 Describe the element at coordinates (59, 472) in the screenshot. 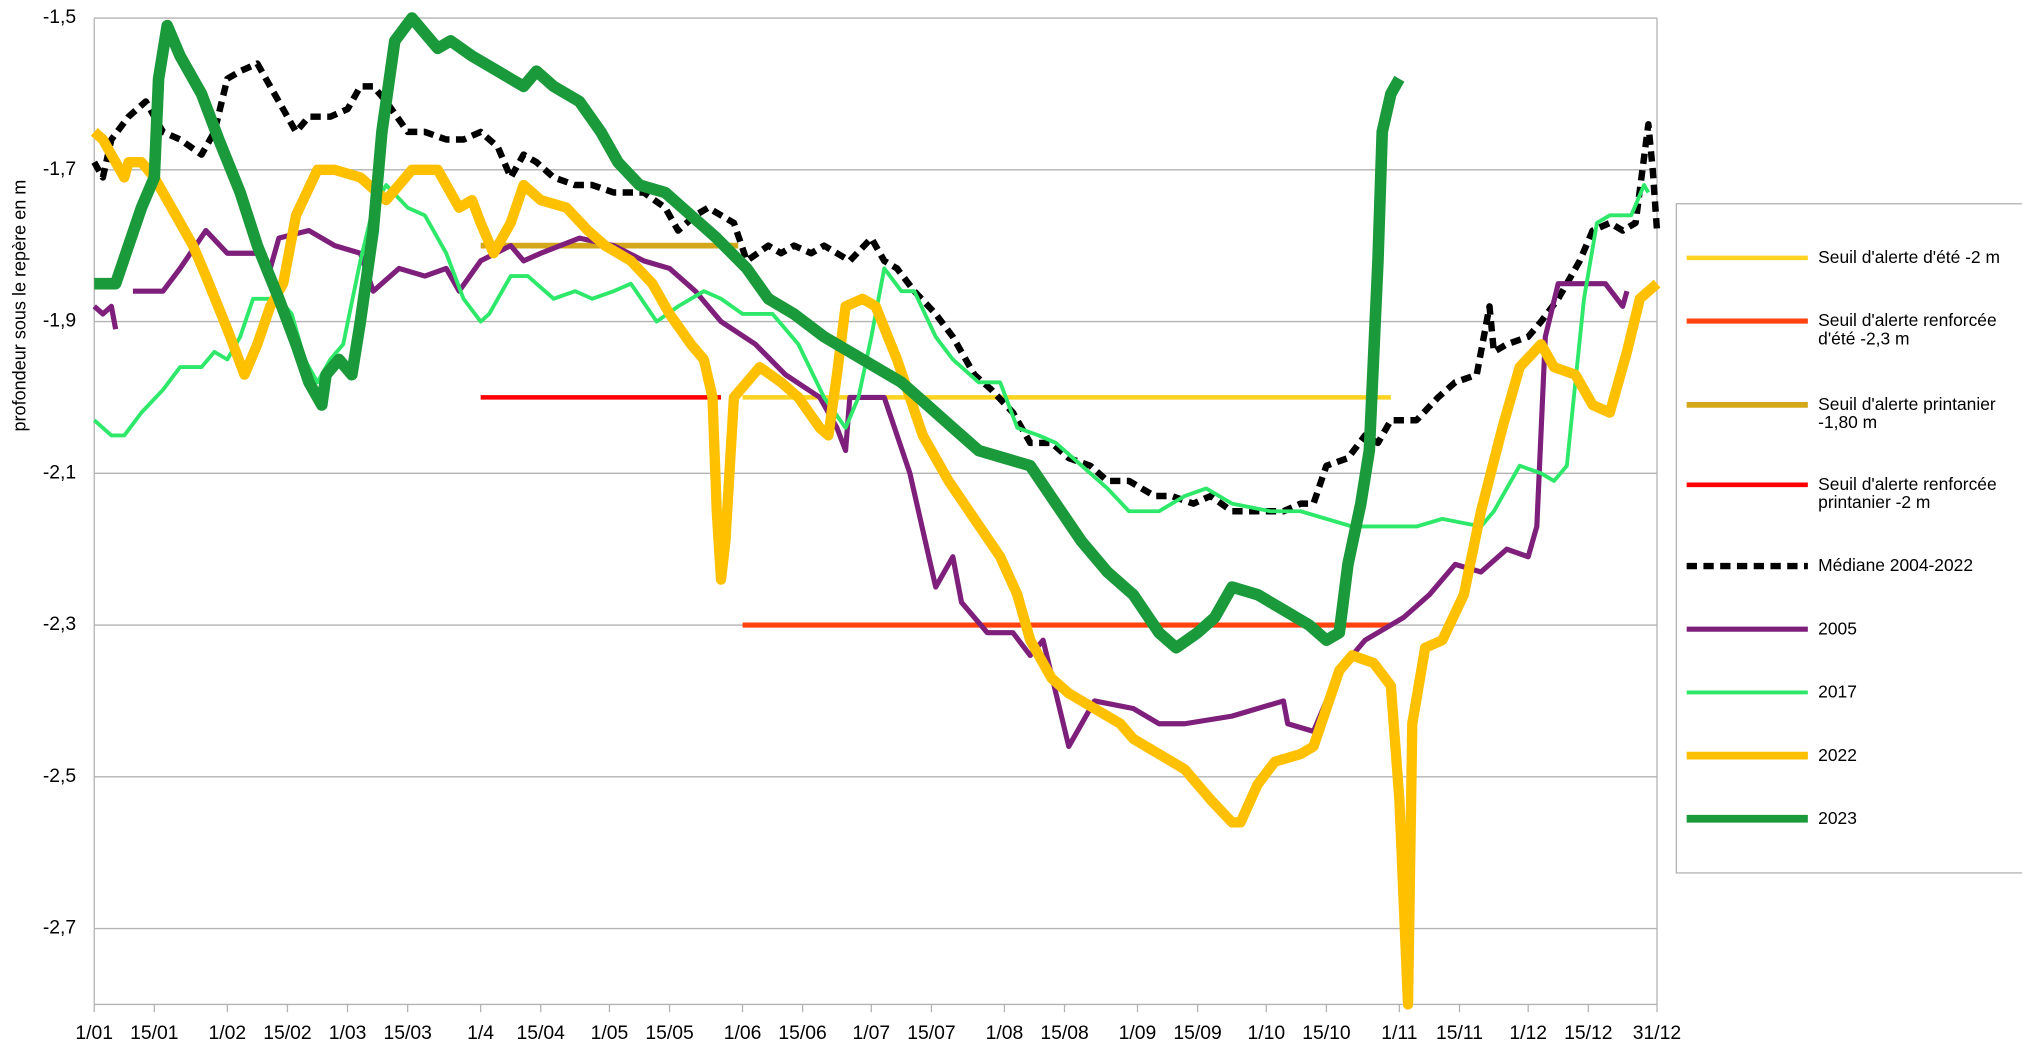

I see `y-tick-label: -2,1` at that location.